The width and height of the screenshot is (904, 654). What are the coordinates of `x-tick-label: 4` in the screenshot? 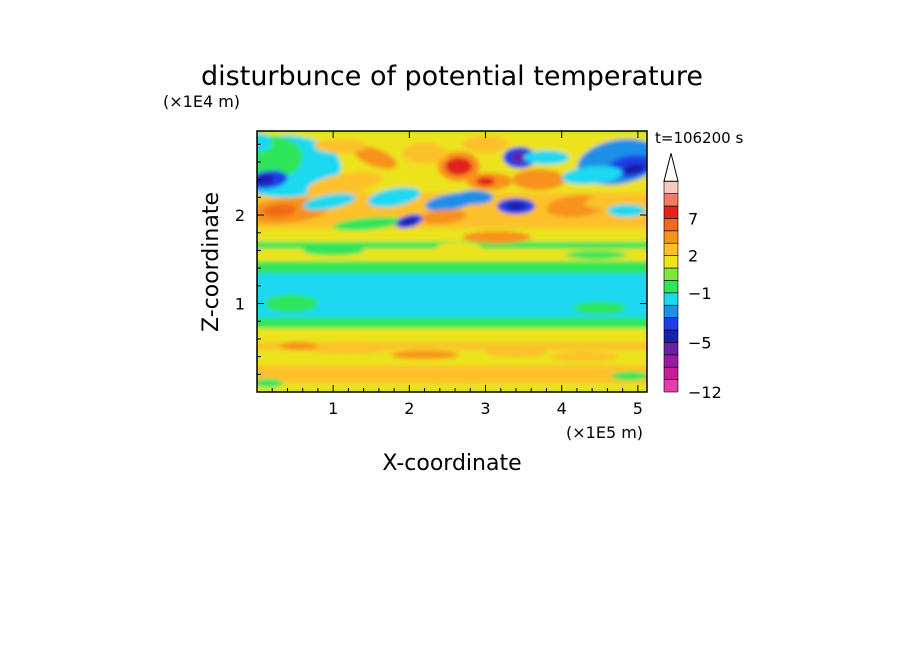 It's located at (562, 408).